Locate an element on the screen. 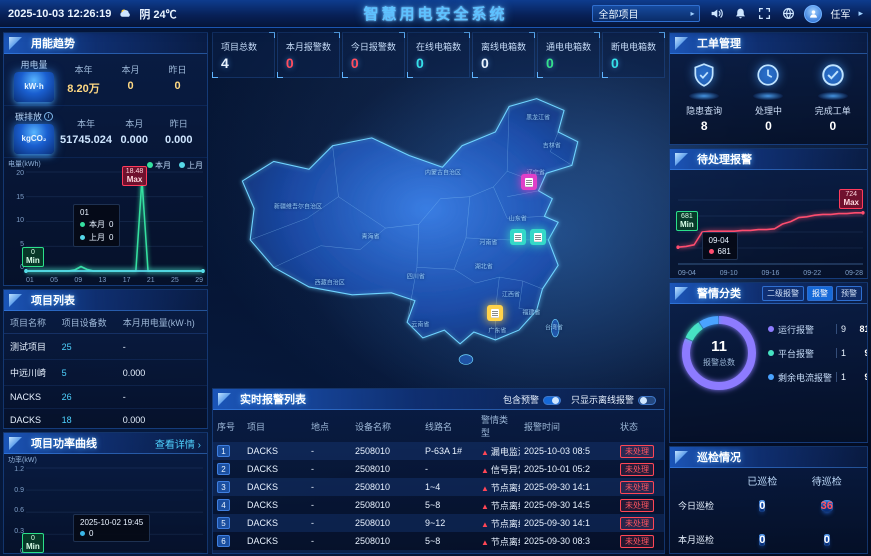 This screenshot has height=556, width=871. inspection-done-cell: 0 is located at coordinates (762, 505).